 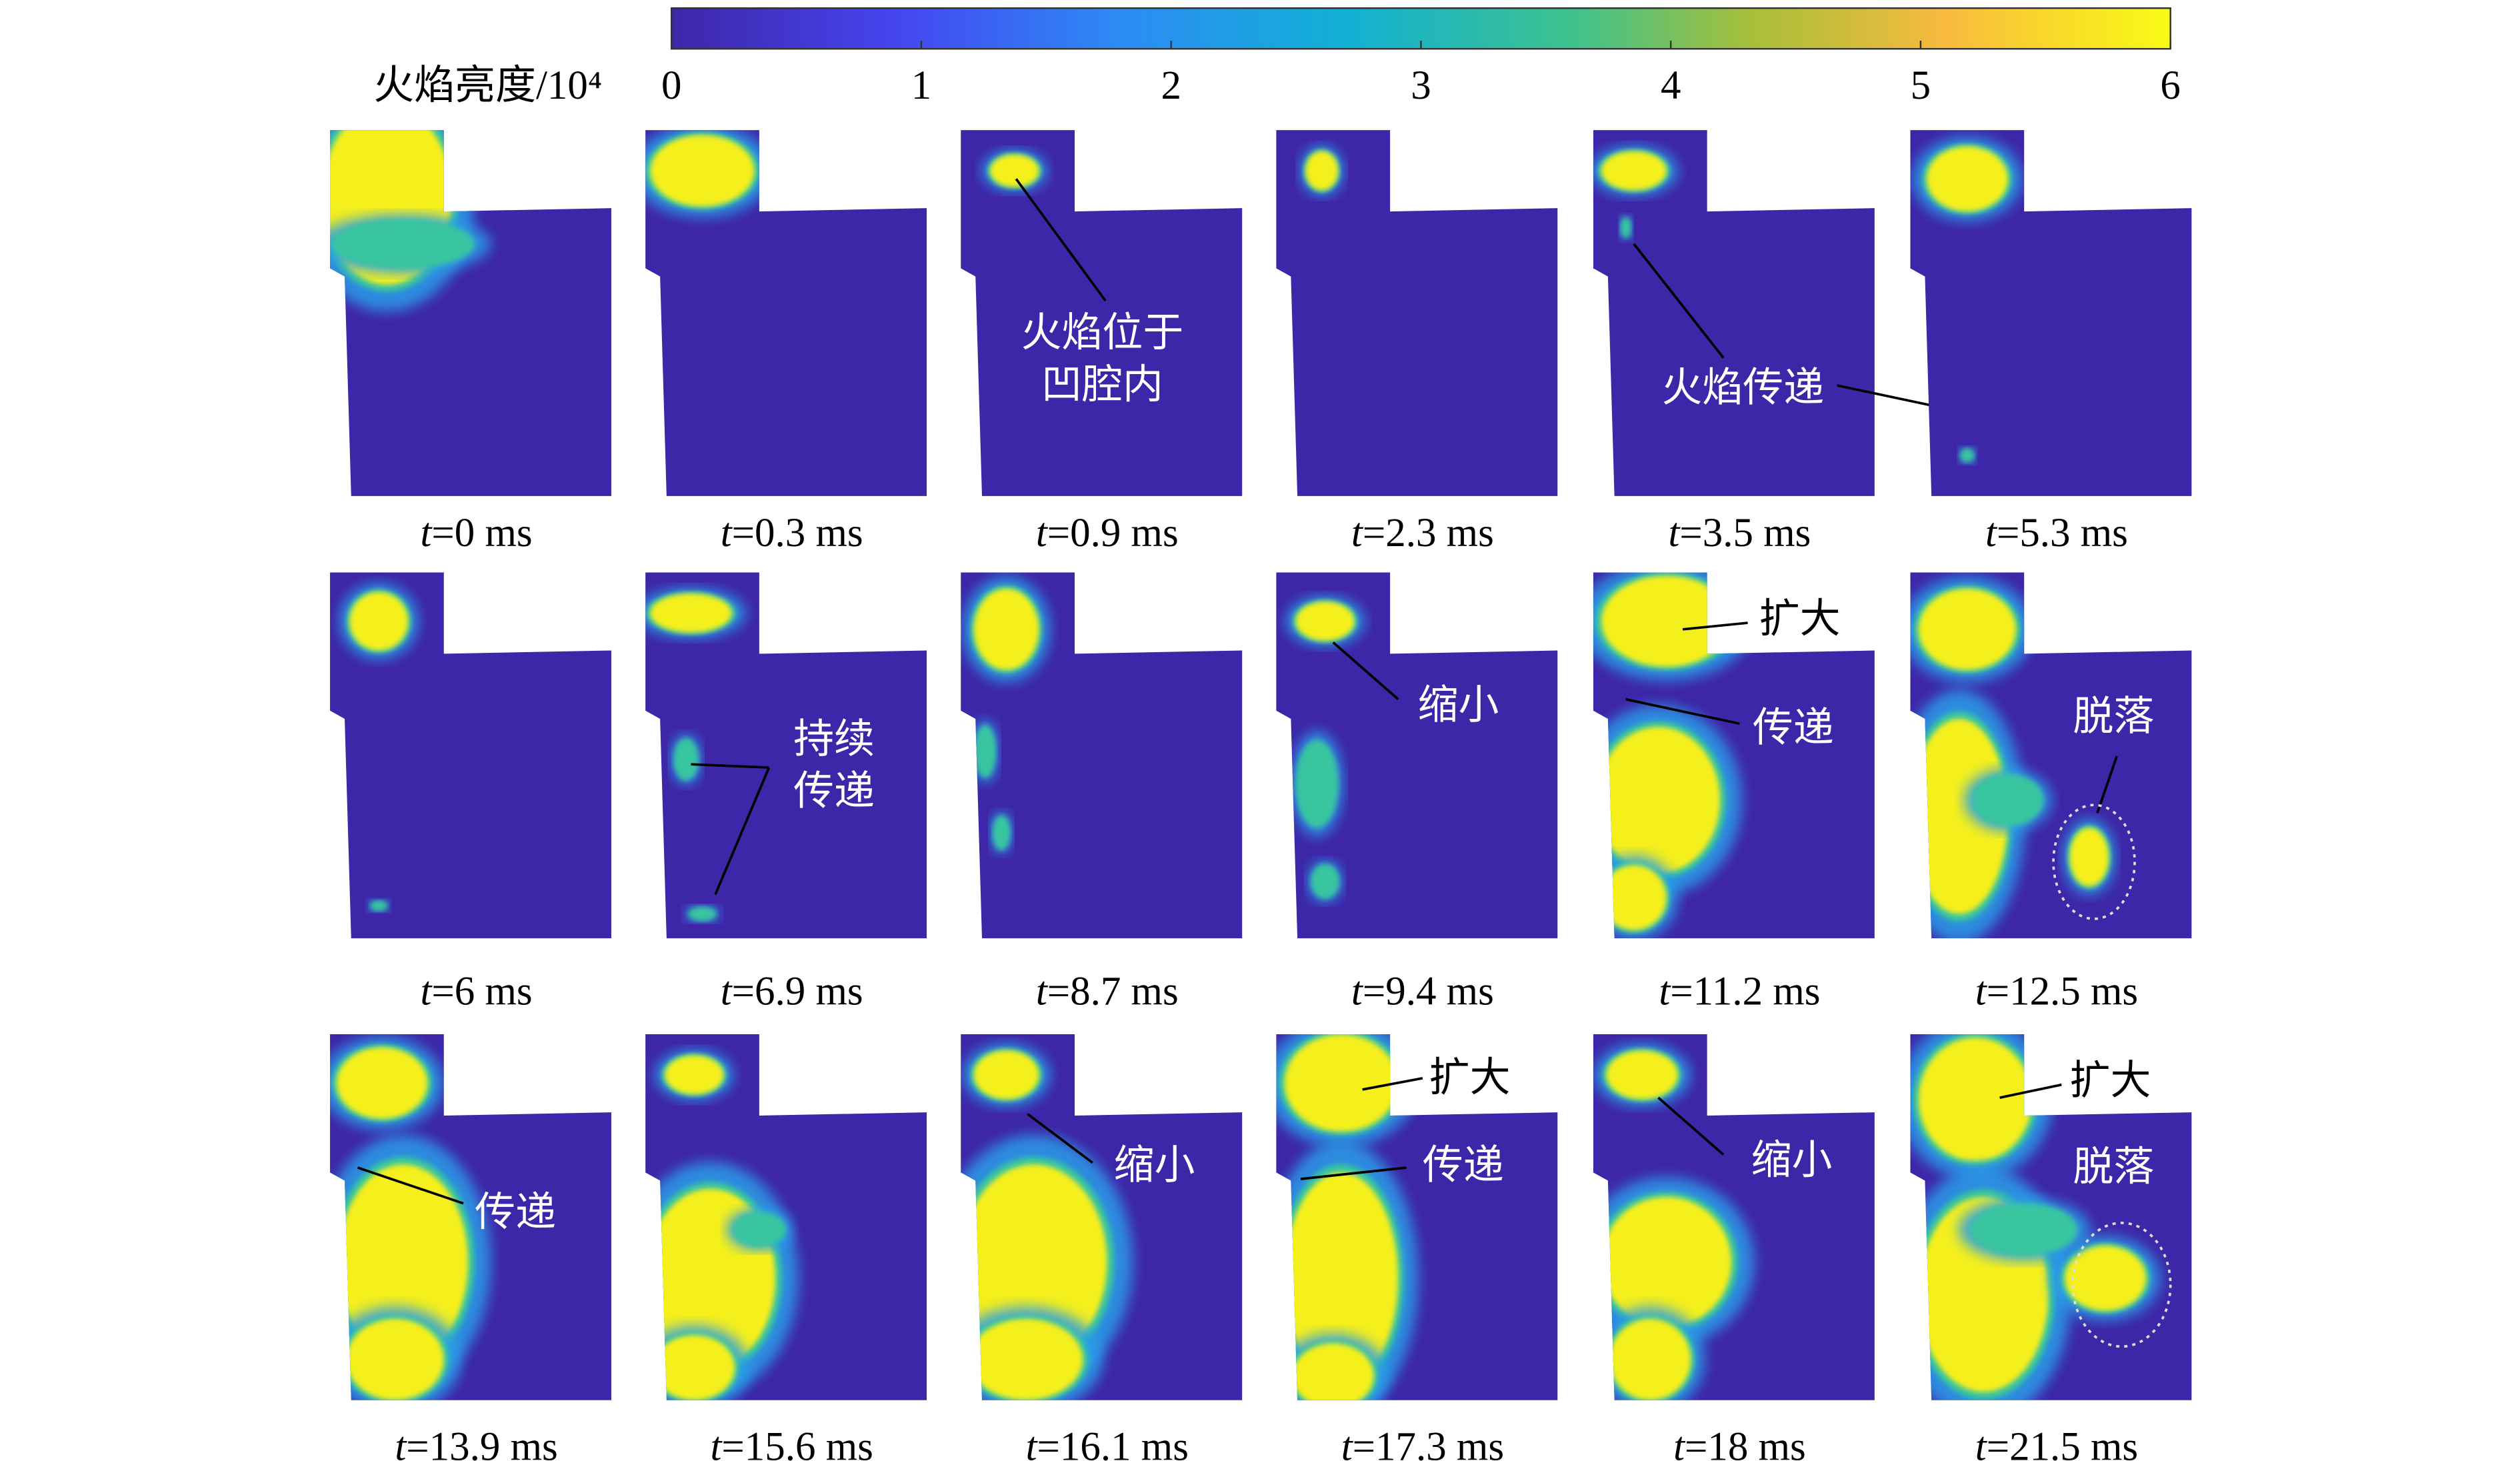 I want to click on time-value: =18 ms, so click(x=1745, y=1442).